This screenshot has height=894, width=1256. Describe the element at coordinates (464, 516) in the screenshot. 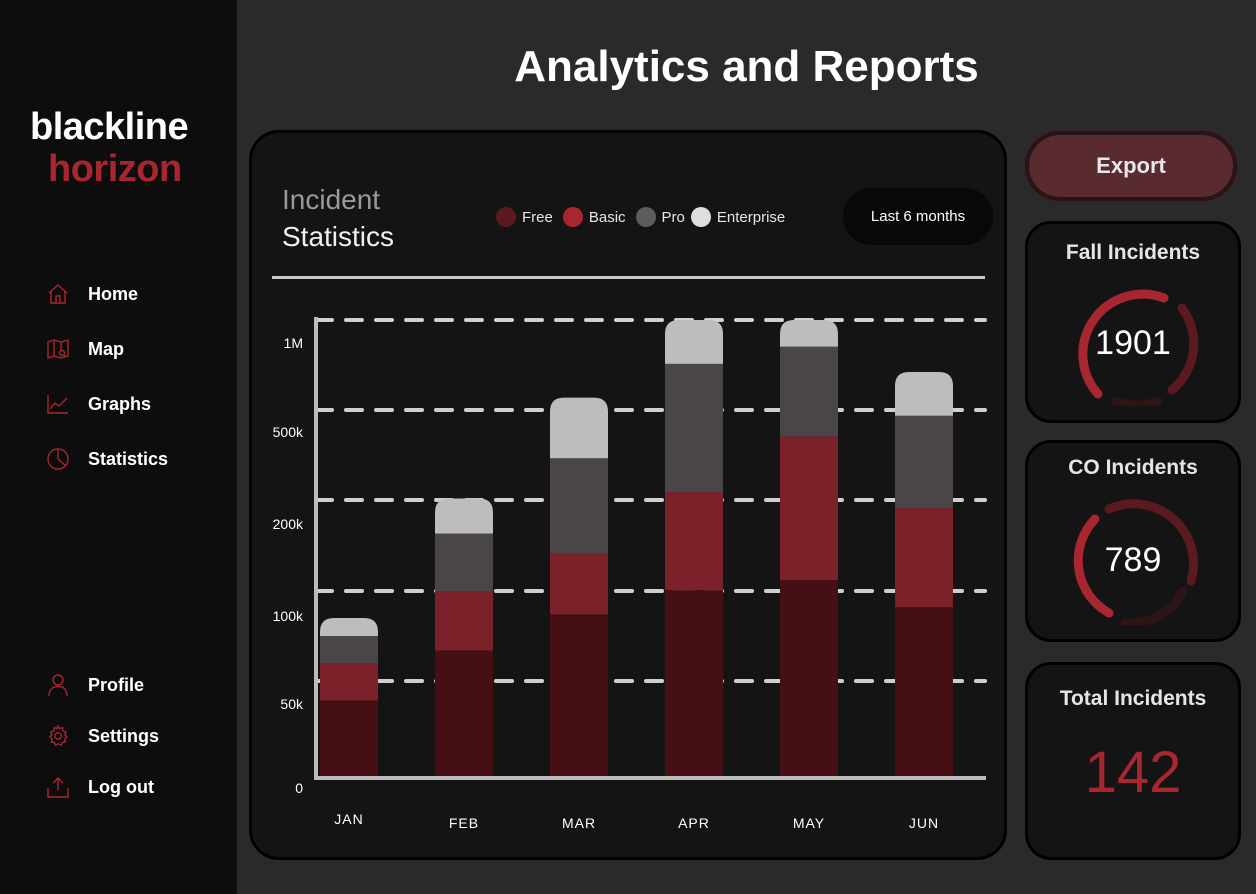

I see `bar-segment-enterprise-feb` at that location.